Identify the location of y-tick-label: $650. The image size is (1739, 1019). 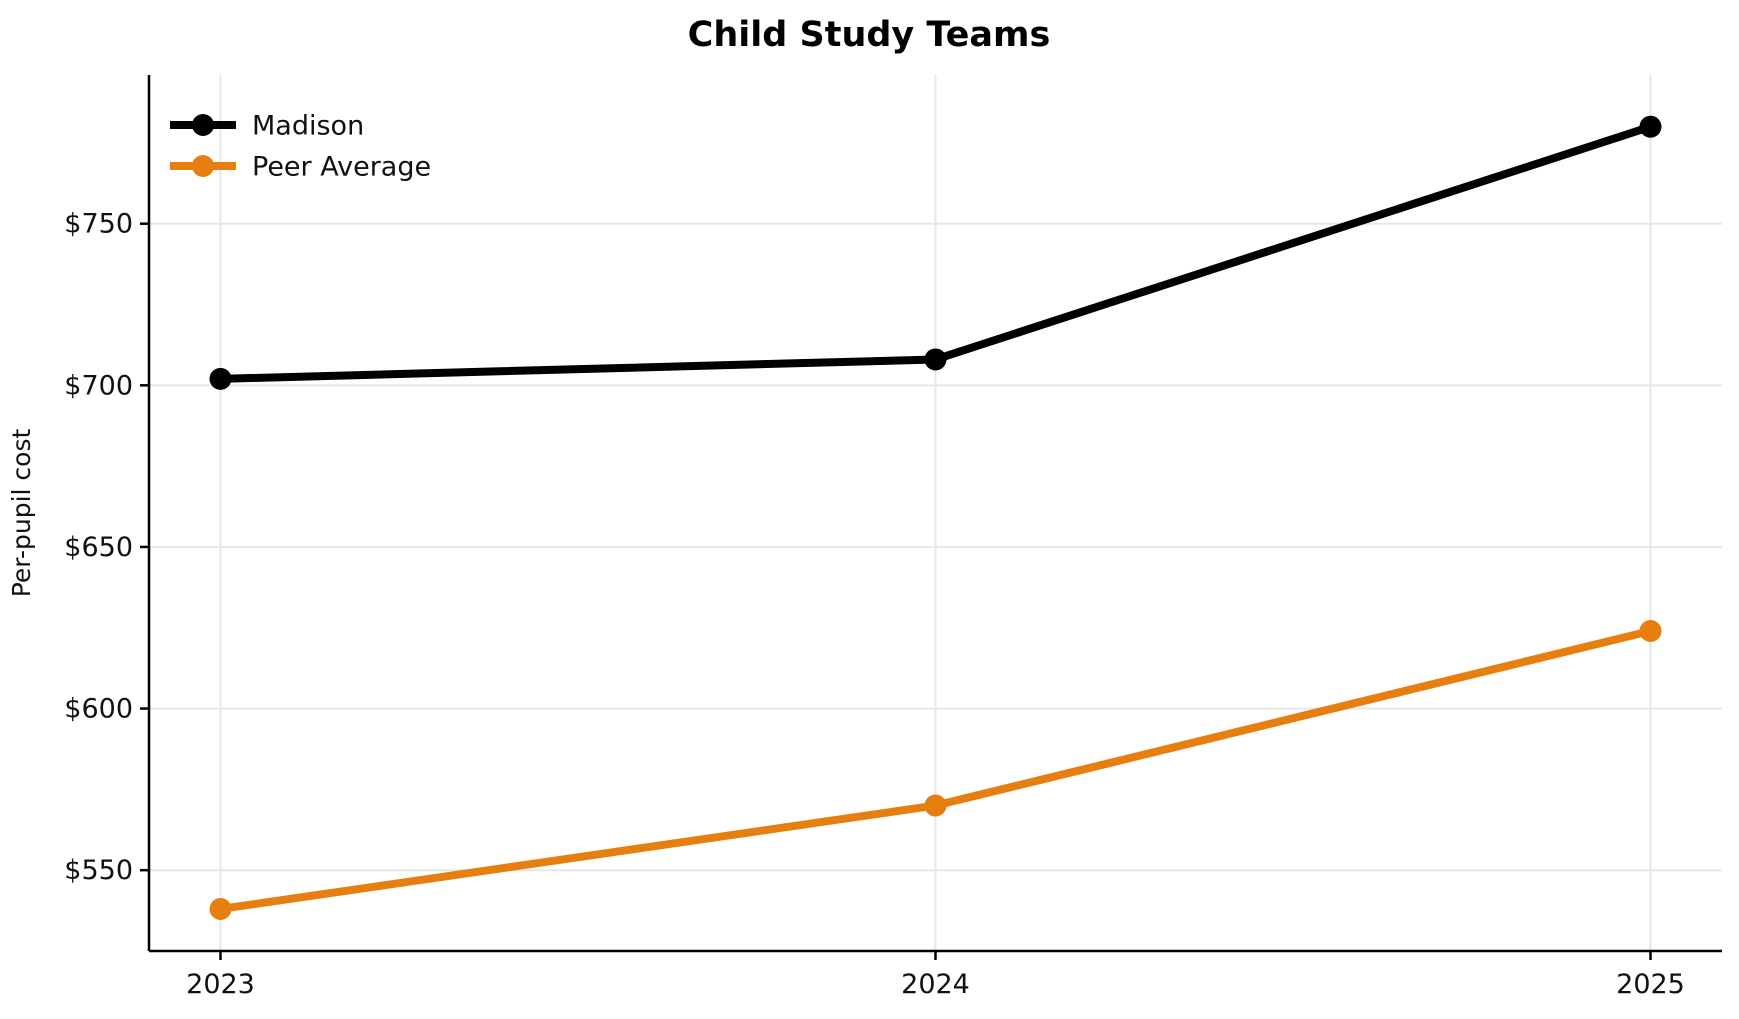
(98, 547).